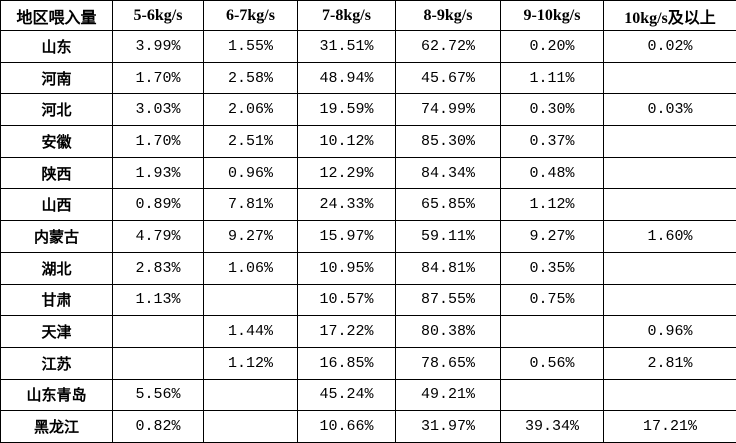 The height and width of the screenshot is (443, 736). What do you see at coordinates (56, 141) in the screenshot?
I see `region-cell: 安徽` at bounding box center [56, 141].